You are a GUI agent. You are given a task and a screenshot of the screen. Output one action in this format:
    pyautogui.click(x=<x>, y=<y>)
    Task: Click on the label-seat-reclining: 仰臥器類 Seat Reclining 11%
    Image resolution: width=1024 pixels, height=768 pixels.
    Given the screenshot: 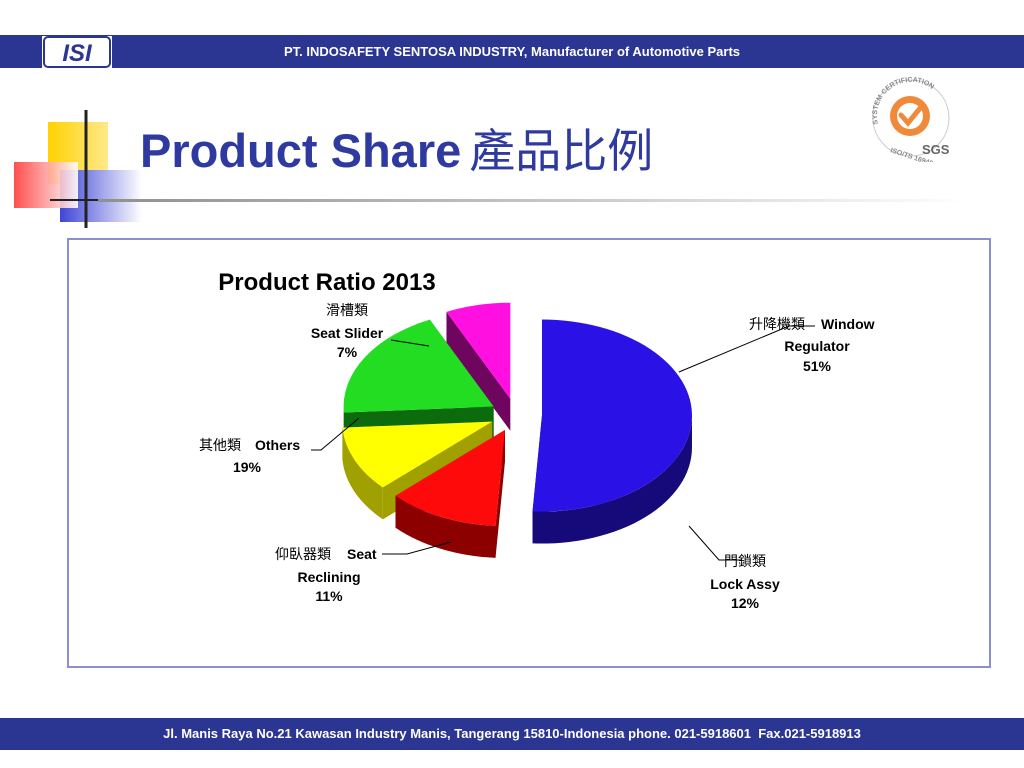 What is the action you would take?
    pyautogui.click(x=363, y=572)
    